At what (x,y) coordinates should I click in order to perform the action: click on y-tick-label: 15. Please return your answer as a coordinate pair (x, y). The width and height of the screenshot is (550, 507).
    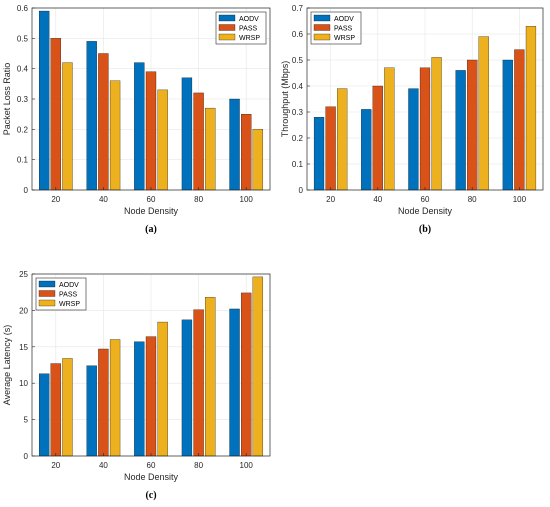
    Looking at the image, I should click on (23, 347).